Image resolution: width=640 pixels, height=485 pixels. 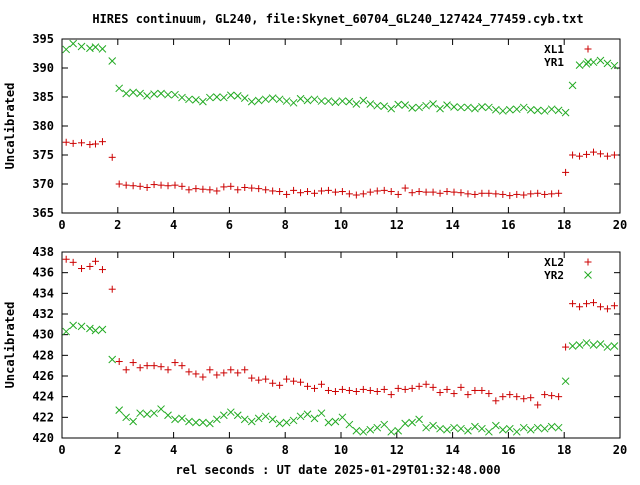 I want to click on x-tick-label: 4, so click(x=173, y=450).